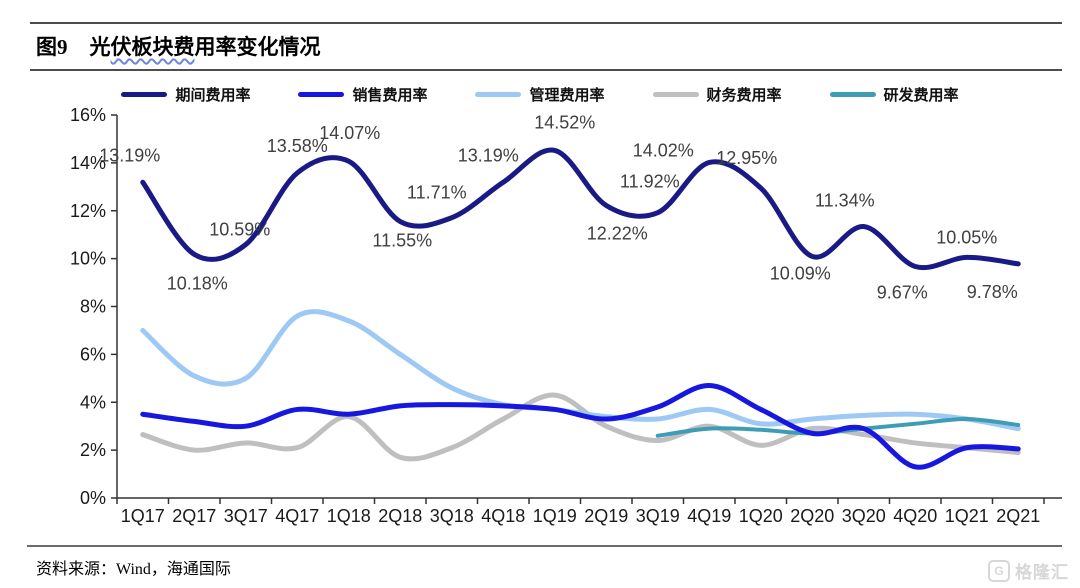  I want to click on x-tick-label: 4Q19, so click(709, 516).